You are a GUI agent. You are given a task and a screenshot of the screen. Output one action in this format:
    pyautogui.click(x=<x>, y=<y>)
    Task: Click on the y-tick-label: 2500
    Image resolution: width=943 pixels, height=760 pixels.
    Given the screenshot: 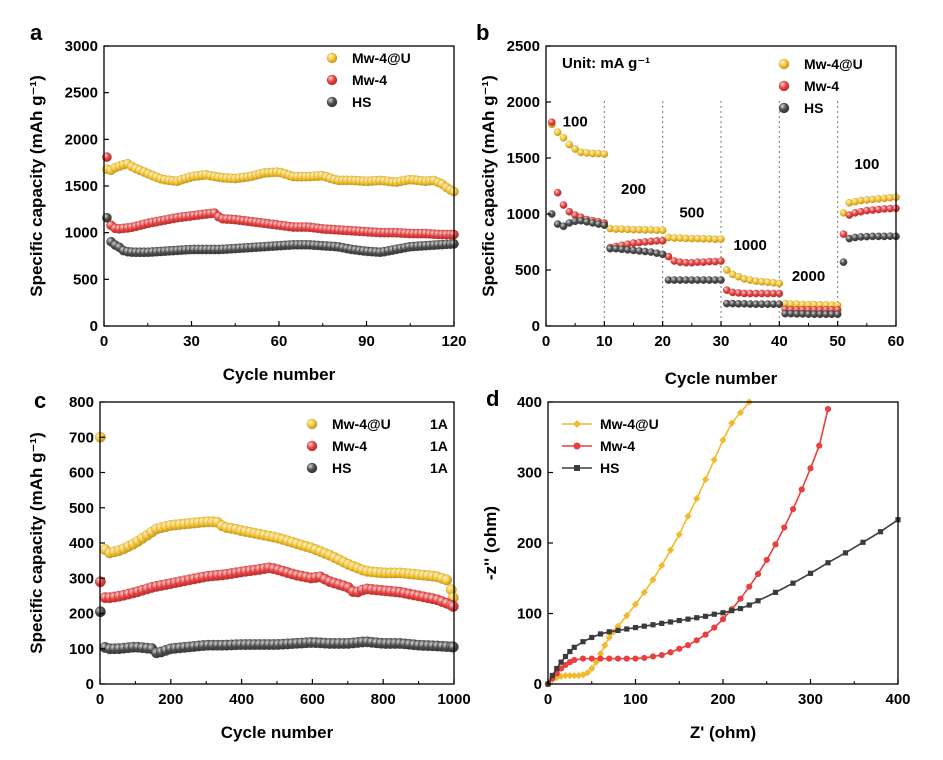 What is the action you would take?
    pyautogui.click(x=81, y=93)
    